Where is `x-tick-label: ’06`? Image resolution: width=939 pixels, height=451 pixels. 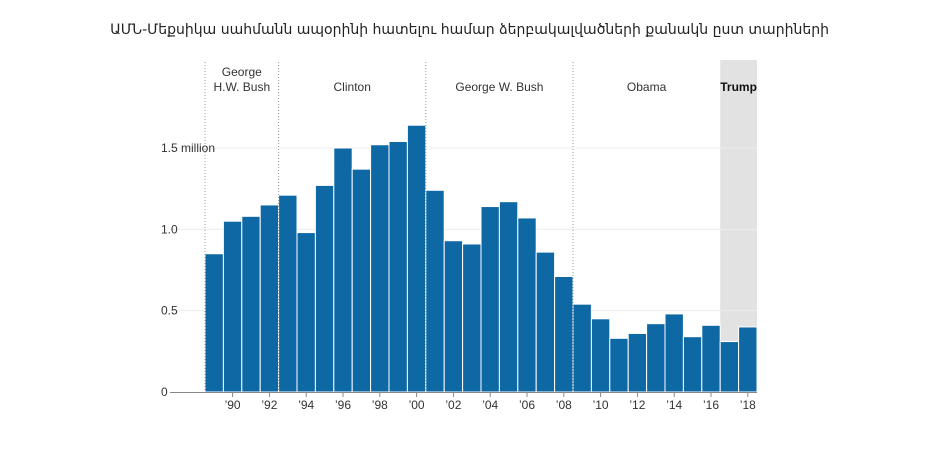
x-tick-label: ’06 is located at coordinates (527, 405).